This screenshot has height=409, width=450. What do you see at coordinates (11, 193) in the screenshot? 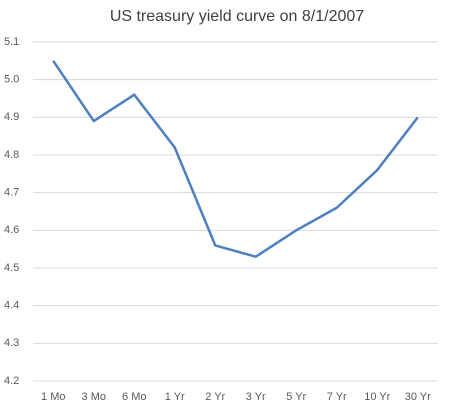
I see `y-tick-label: 4.7` at bounding box center [11, 193].